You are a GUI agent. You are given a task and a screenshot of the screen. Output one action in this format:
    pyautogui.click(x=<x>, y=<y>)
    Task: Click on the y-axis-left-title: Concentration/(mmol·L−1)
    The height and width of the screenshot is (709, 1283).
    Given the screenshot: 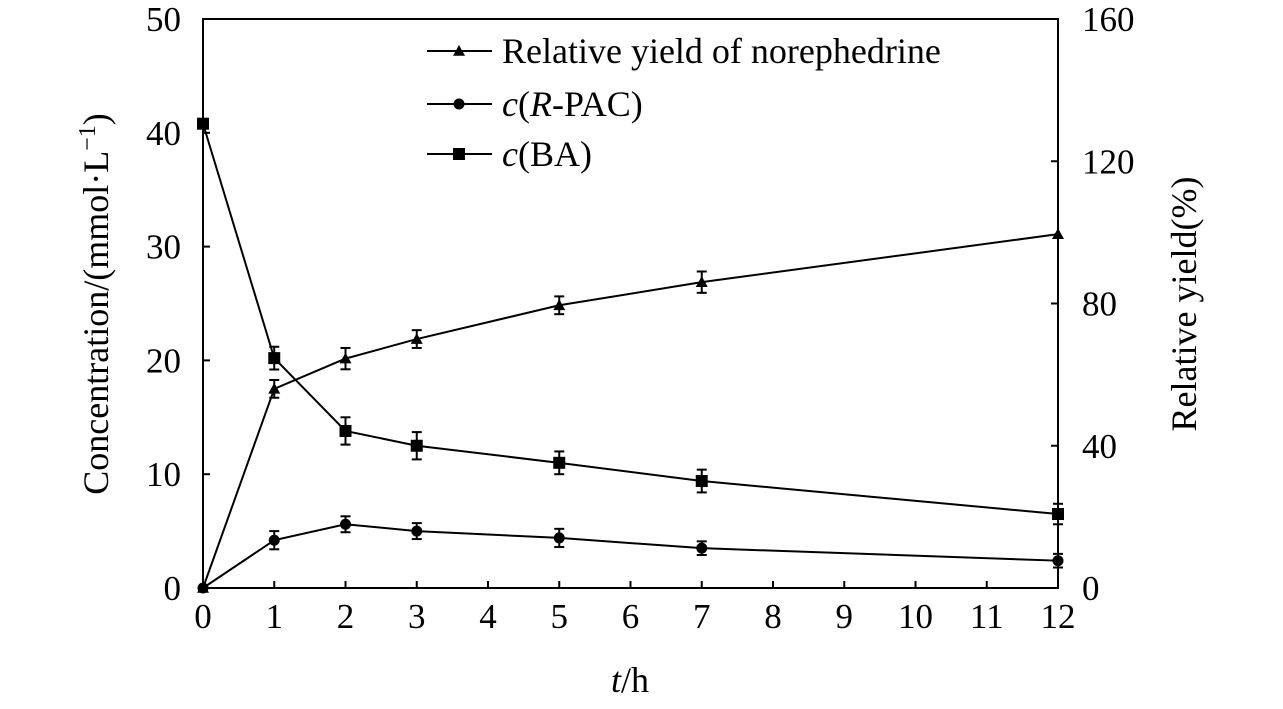 What is the action you would take?
    pyautogui.click(x=95, y=303)
    